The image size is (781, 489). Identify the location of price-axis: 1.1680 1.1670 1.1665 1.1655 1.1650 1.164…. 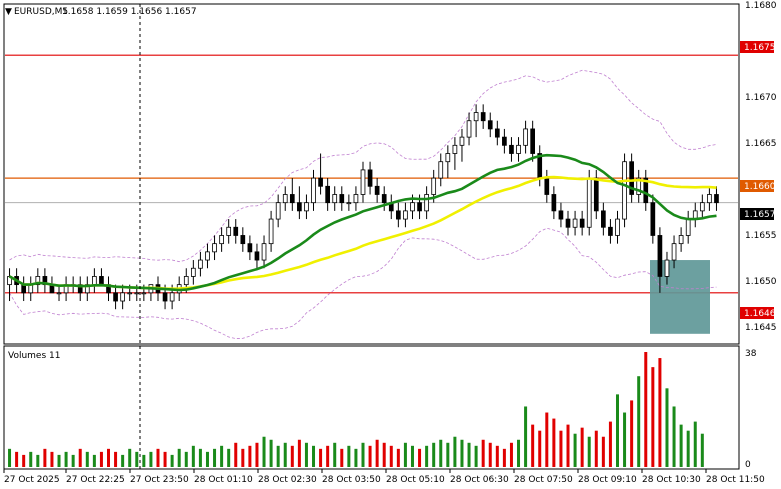
(761, 167).